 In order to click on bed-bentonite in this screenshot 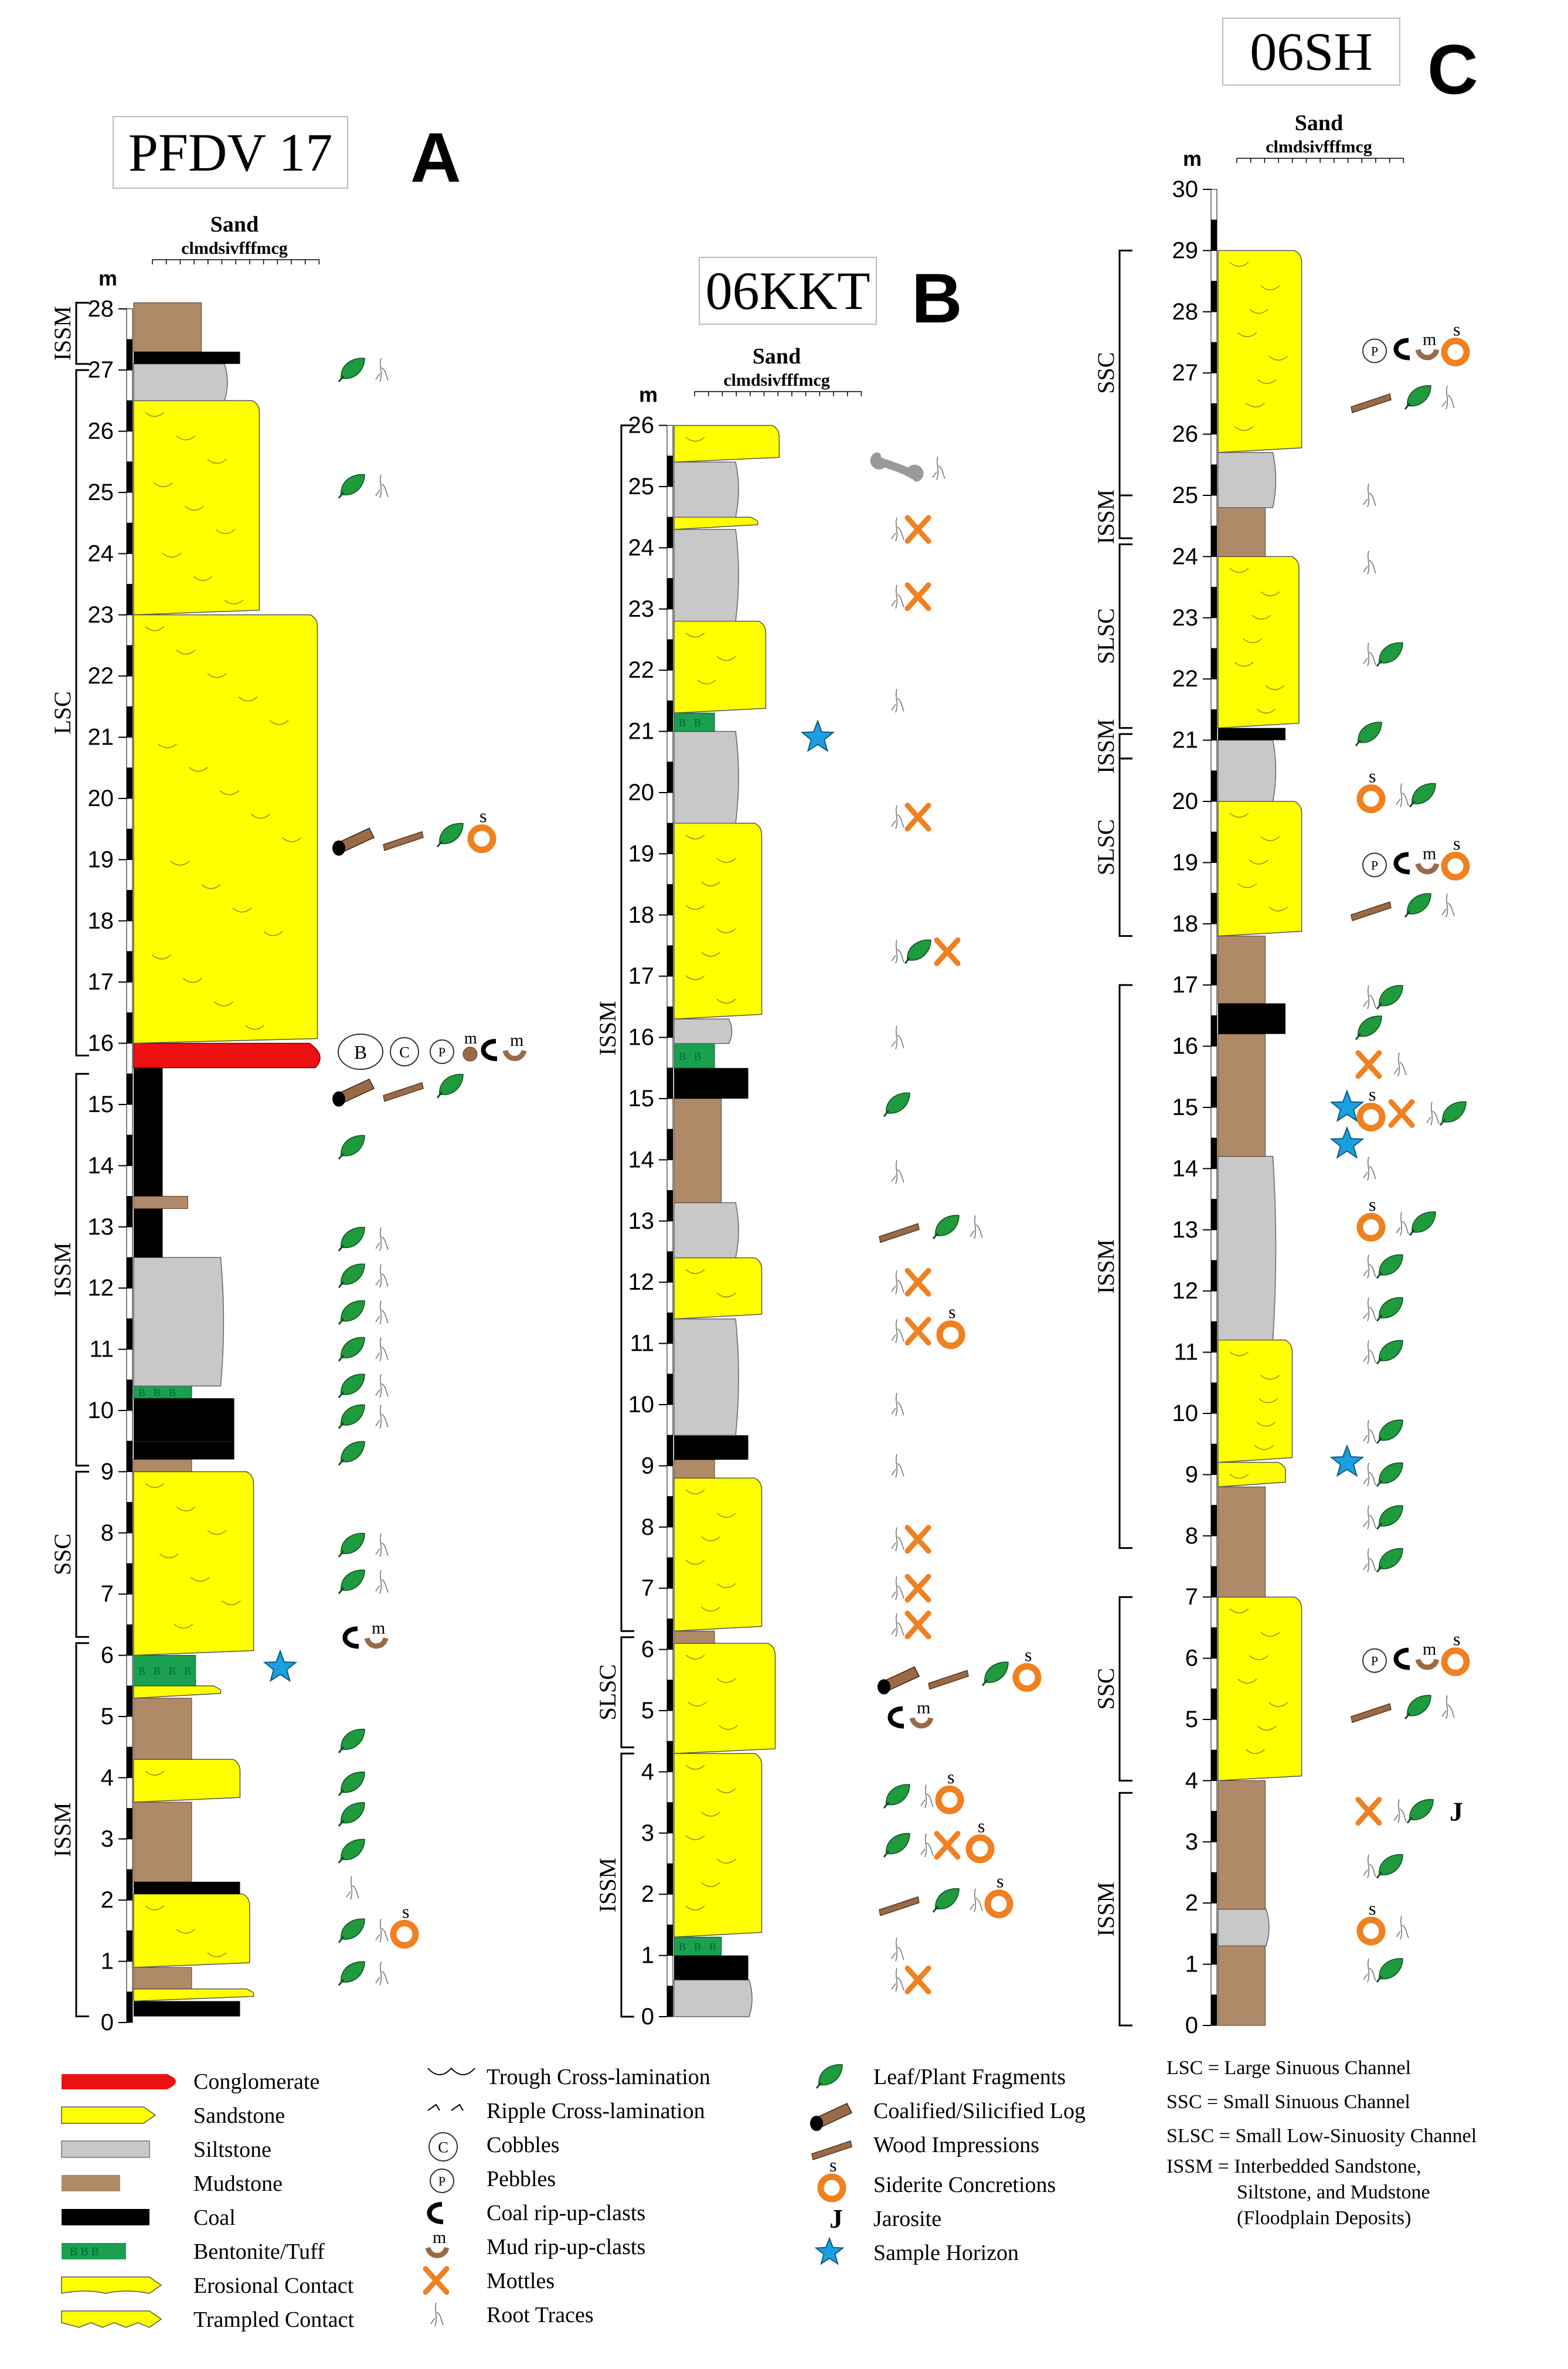, I will do `click(694, 1056)`.